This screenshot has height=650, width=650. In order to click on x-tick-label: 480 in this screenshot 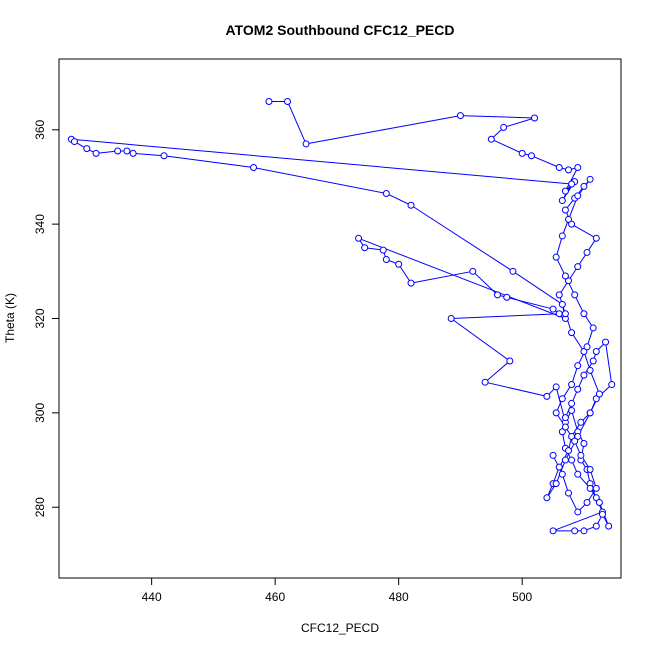, I will do `click(399, 597)`.